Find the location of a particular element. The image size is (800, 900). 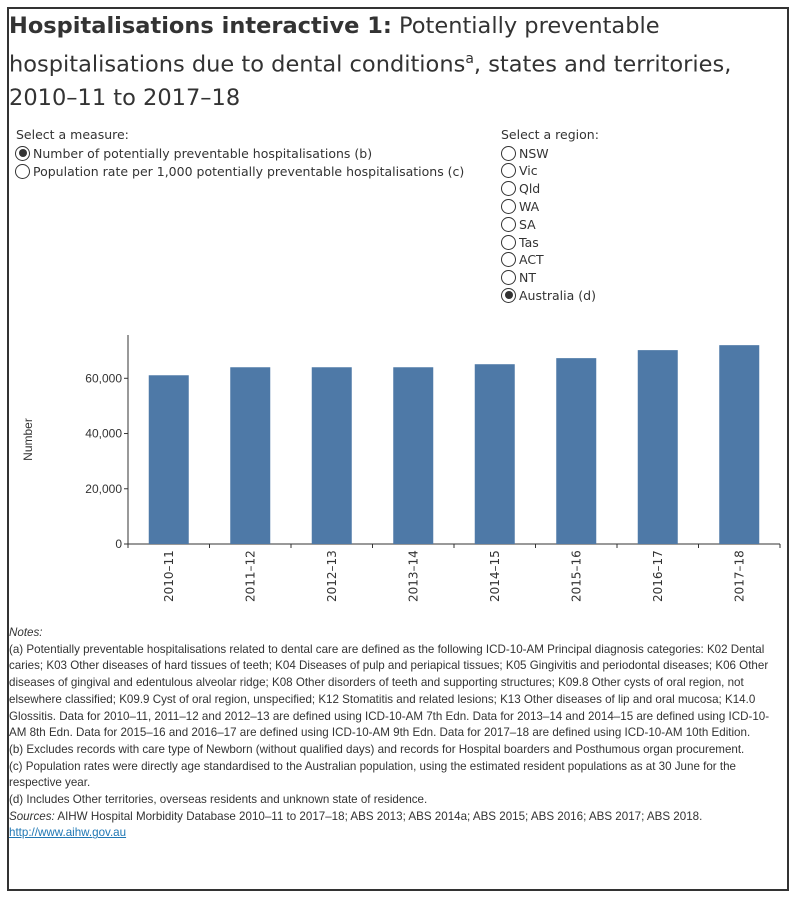

y-tick-label: 60,000 is located at coordinates (103, 378).